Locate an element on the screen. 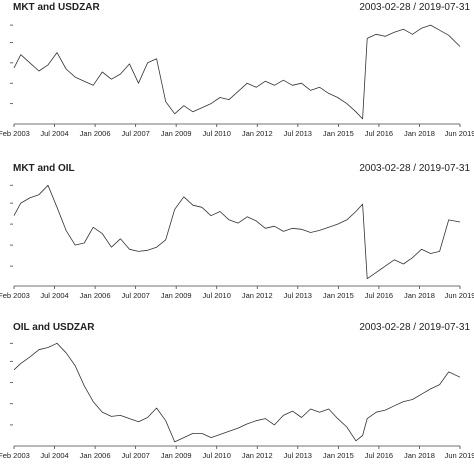 This screenshot has width=474, height=474. chart-title: OIL and USDZAR is located at coordinates (54, 327).